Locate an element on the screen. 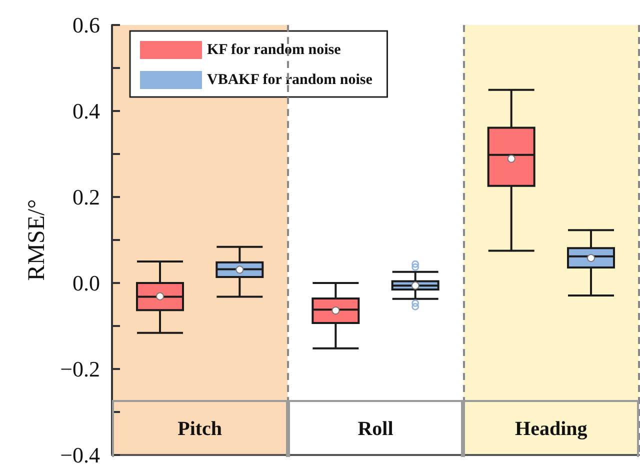  y-tick-label: −0.2 is located at coordinates (80, 369).